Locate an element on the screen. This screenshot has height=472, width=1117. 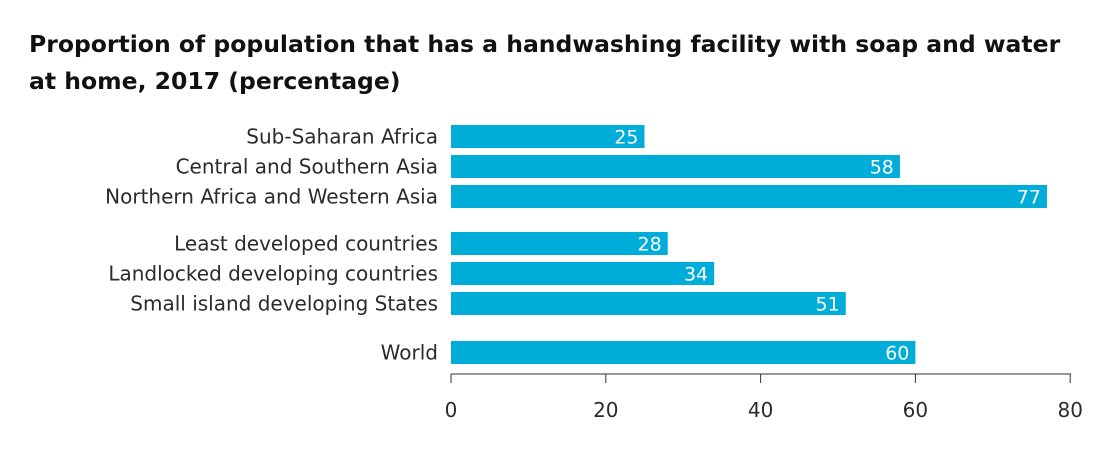
x-tick-label-0: 0 is located at coordinates (451, 410).